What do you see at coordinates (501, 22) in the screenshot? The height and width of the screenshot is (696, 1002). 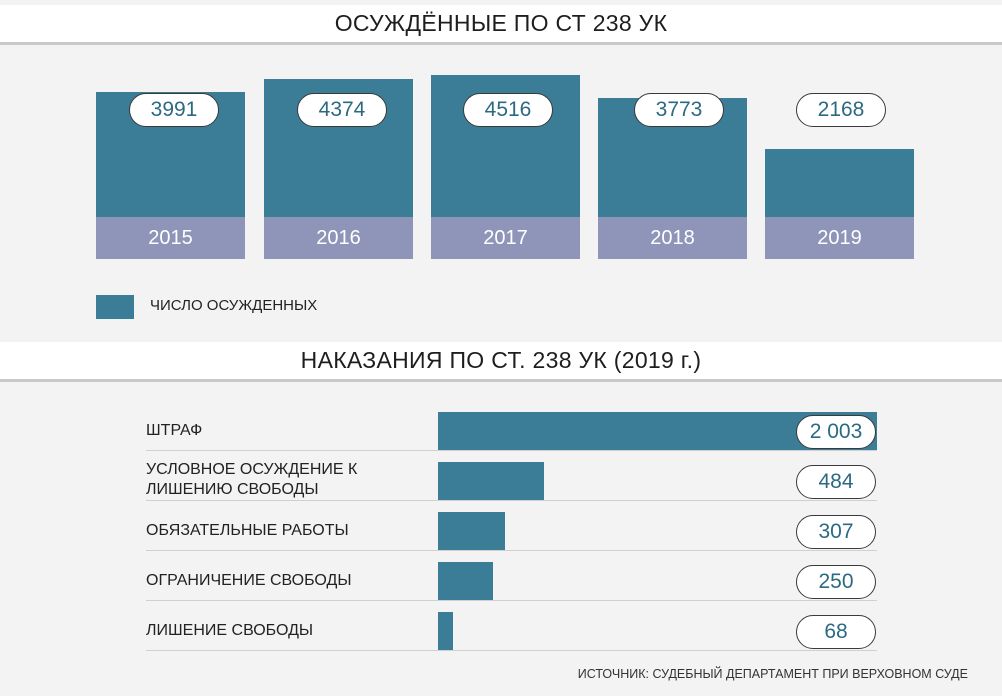 I see `chart-title-convicted-text: ОСУЖДЁННЫЕ ПО СТ 238 УК` at bounding box center [501, 22].